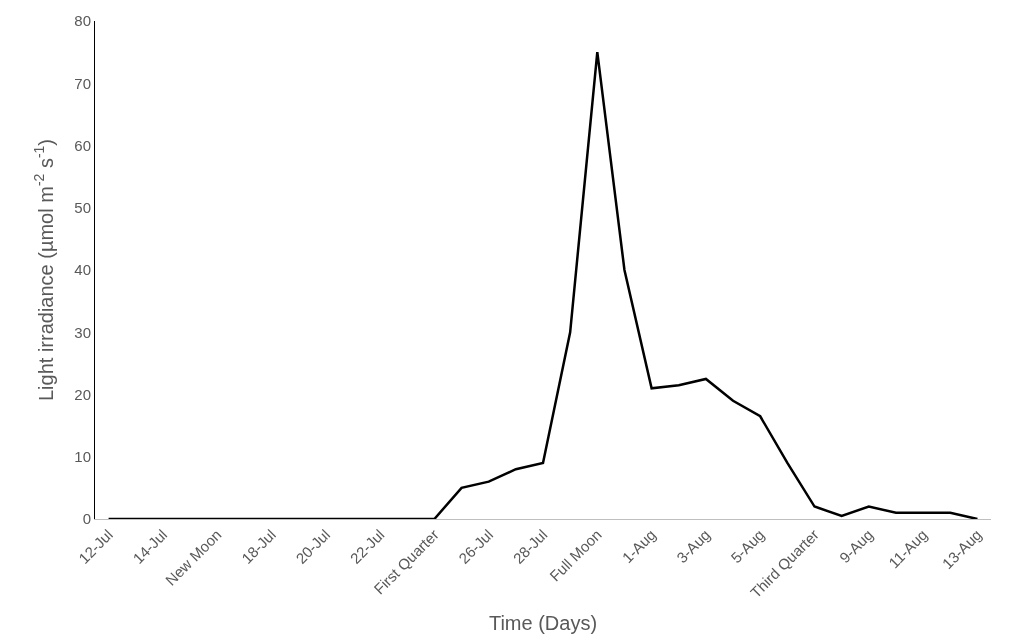 The width and height of the screenshot is (1016, 642). What do you see at coordinates (543, 622) in the screenshot?
I see `x-axis-title: Time (Days)` at bounding box center [543, 622].